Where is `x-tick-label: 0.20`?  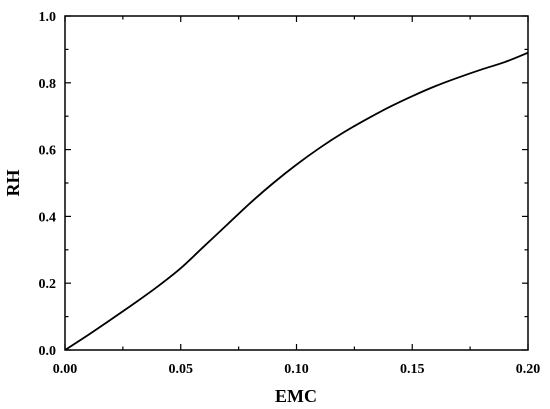
x-tick-label: 0.20 is located at coordinates (528, 369).